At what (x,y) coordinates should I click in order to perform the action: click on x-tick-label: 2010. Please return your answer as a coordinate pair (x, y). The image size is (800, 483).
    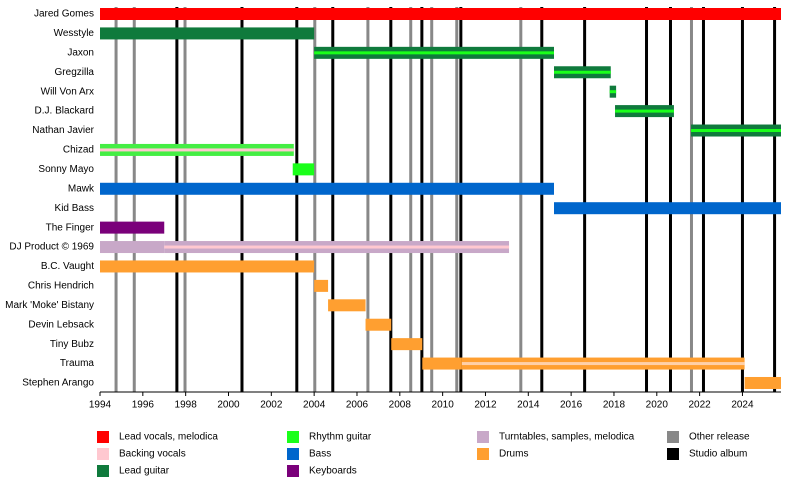
    Looking at the image, I should click on (443, 405).